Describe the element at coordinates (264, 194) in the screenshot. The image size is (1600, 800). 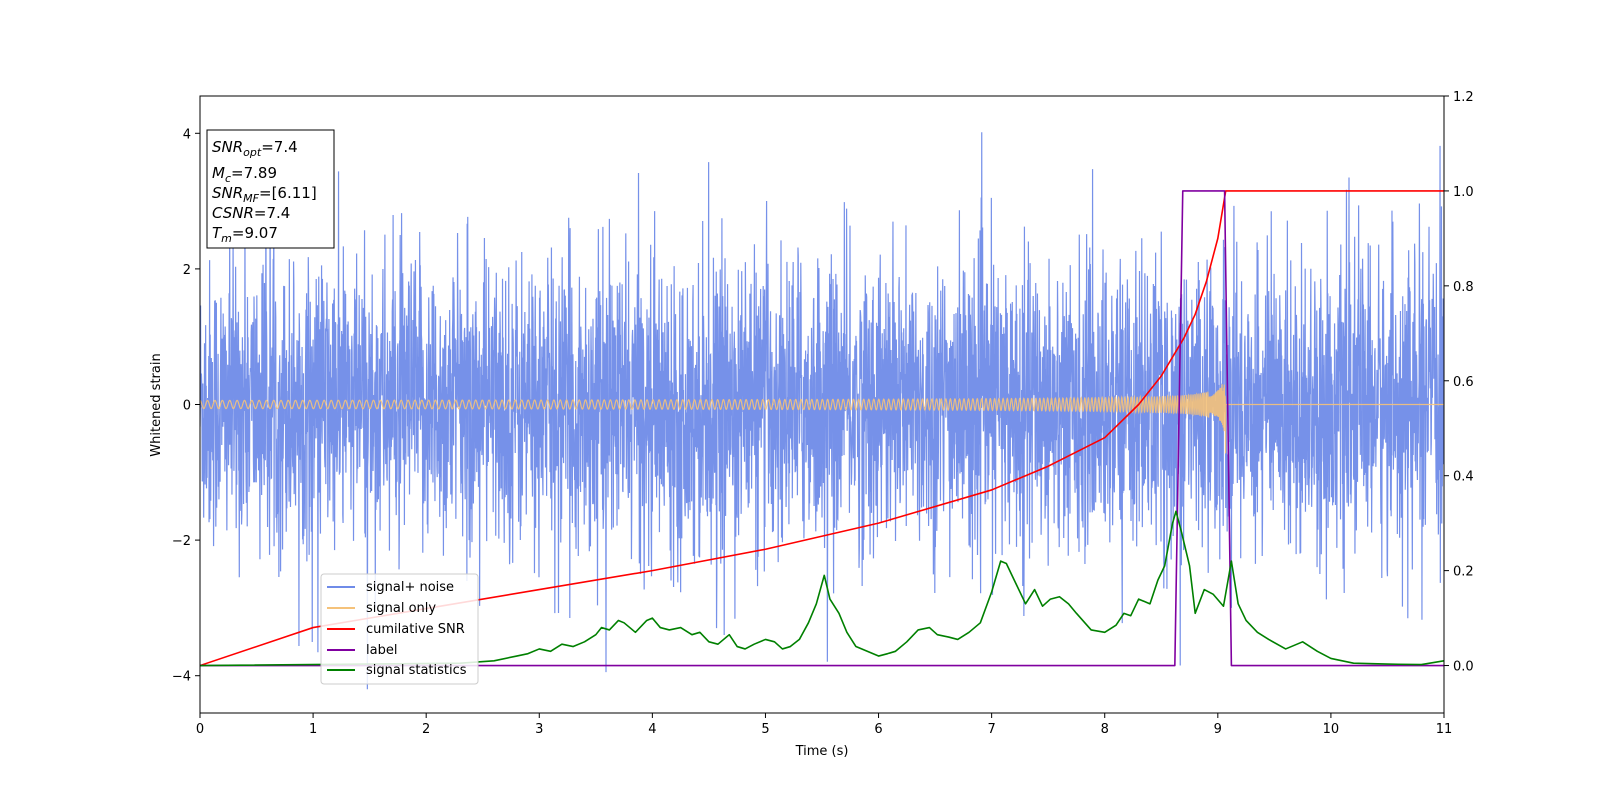
I see `info-snr-mf: SNRMF=[6.11]` at that location.